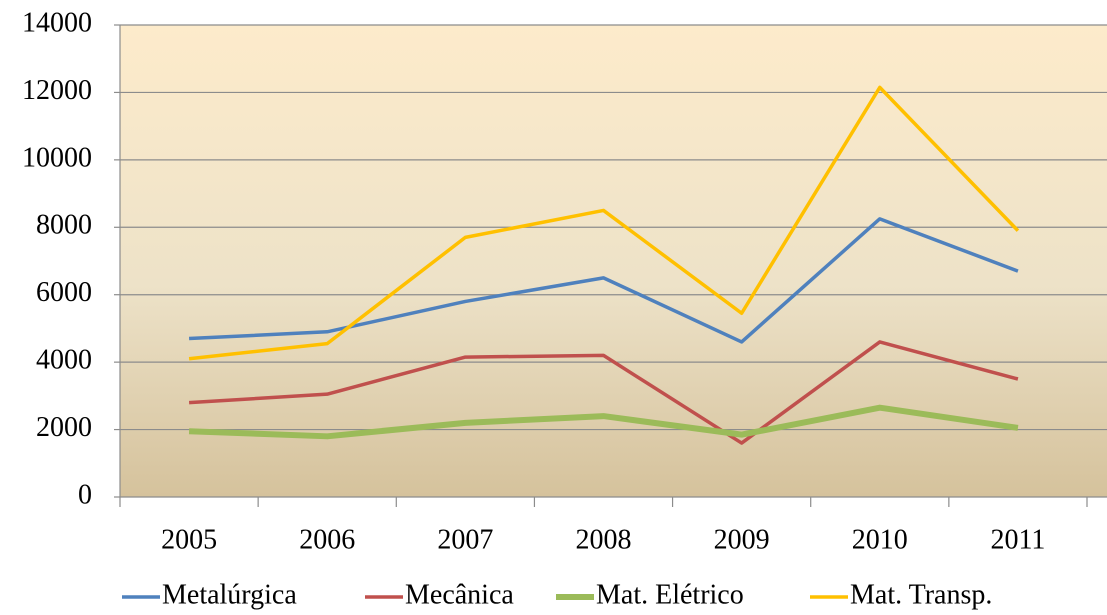 This screenshot has width=1107, height=615. I want to click on legend-label: Metalúrgica, so click(229, 594).